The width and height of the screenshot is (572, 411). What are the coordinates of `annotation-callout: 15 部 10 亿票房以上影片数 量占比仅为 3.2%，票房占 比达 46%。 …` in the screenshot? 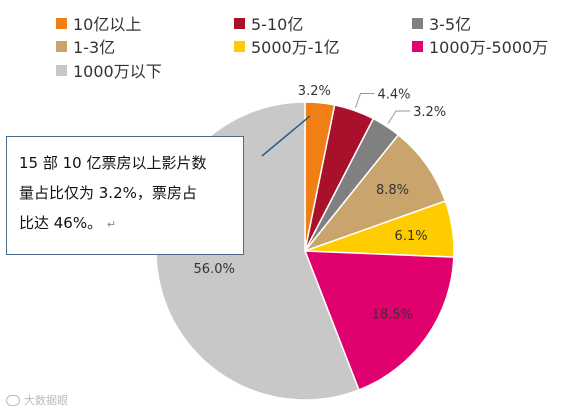 It's located at (125, 195).